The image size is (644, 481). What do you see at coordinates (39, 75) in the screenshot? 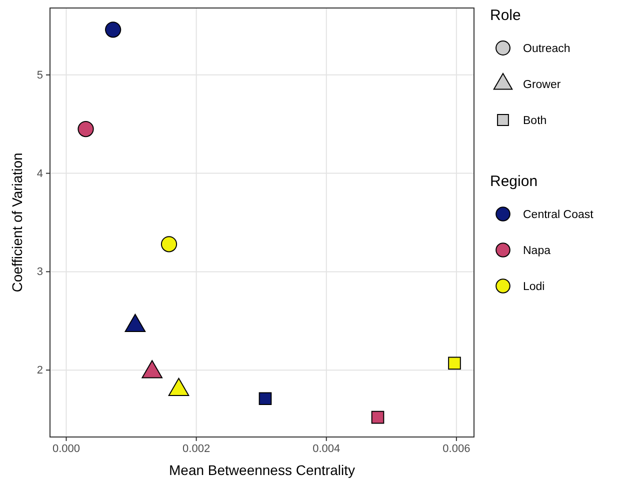
I see `y-tick-label: 5` at bounding box center [39, 75].